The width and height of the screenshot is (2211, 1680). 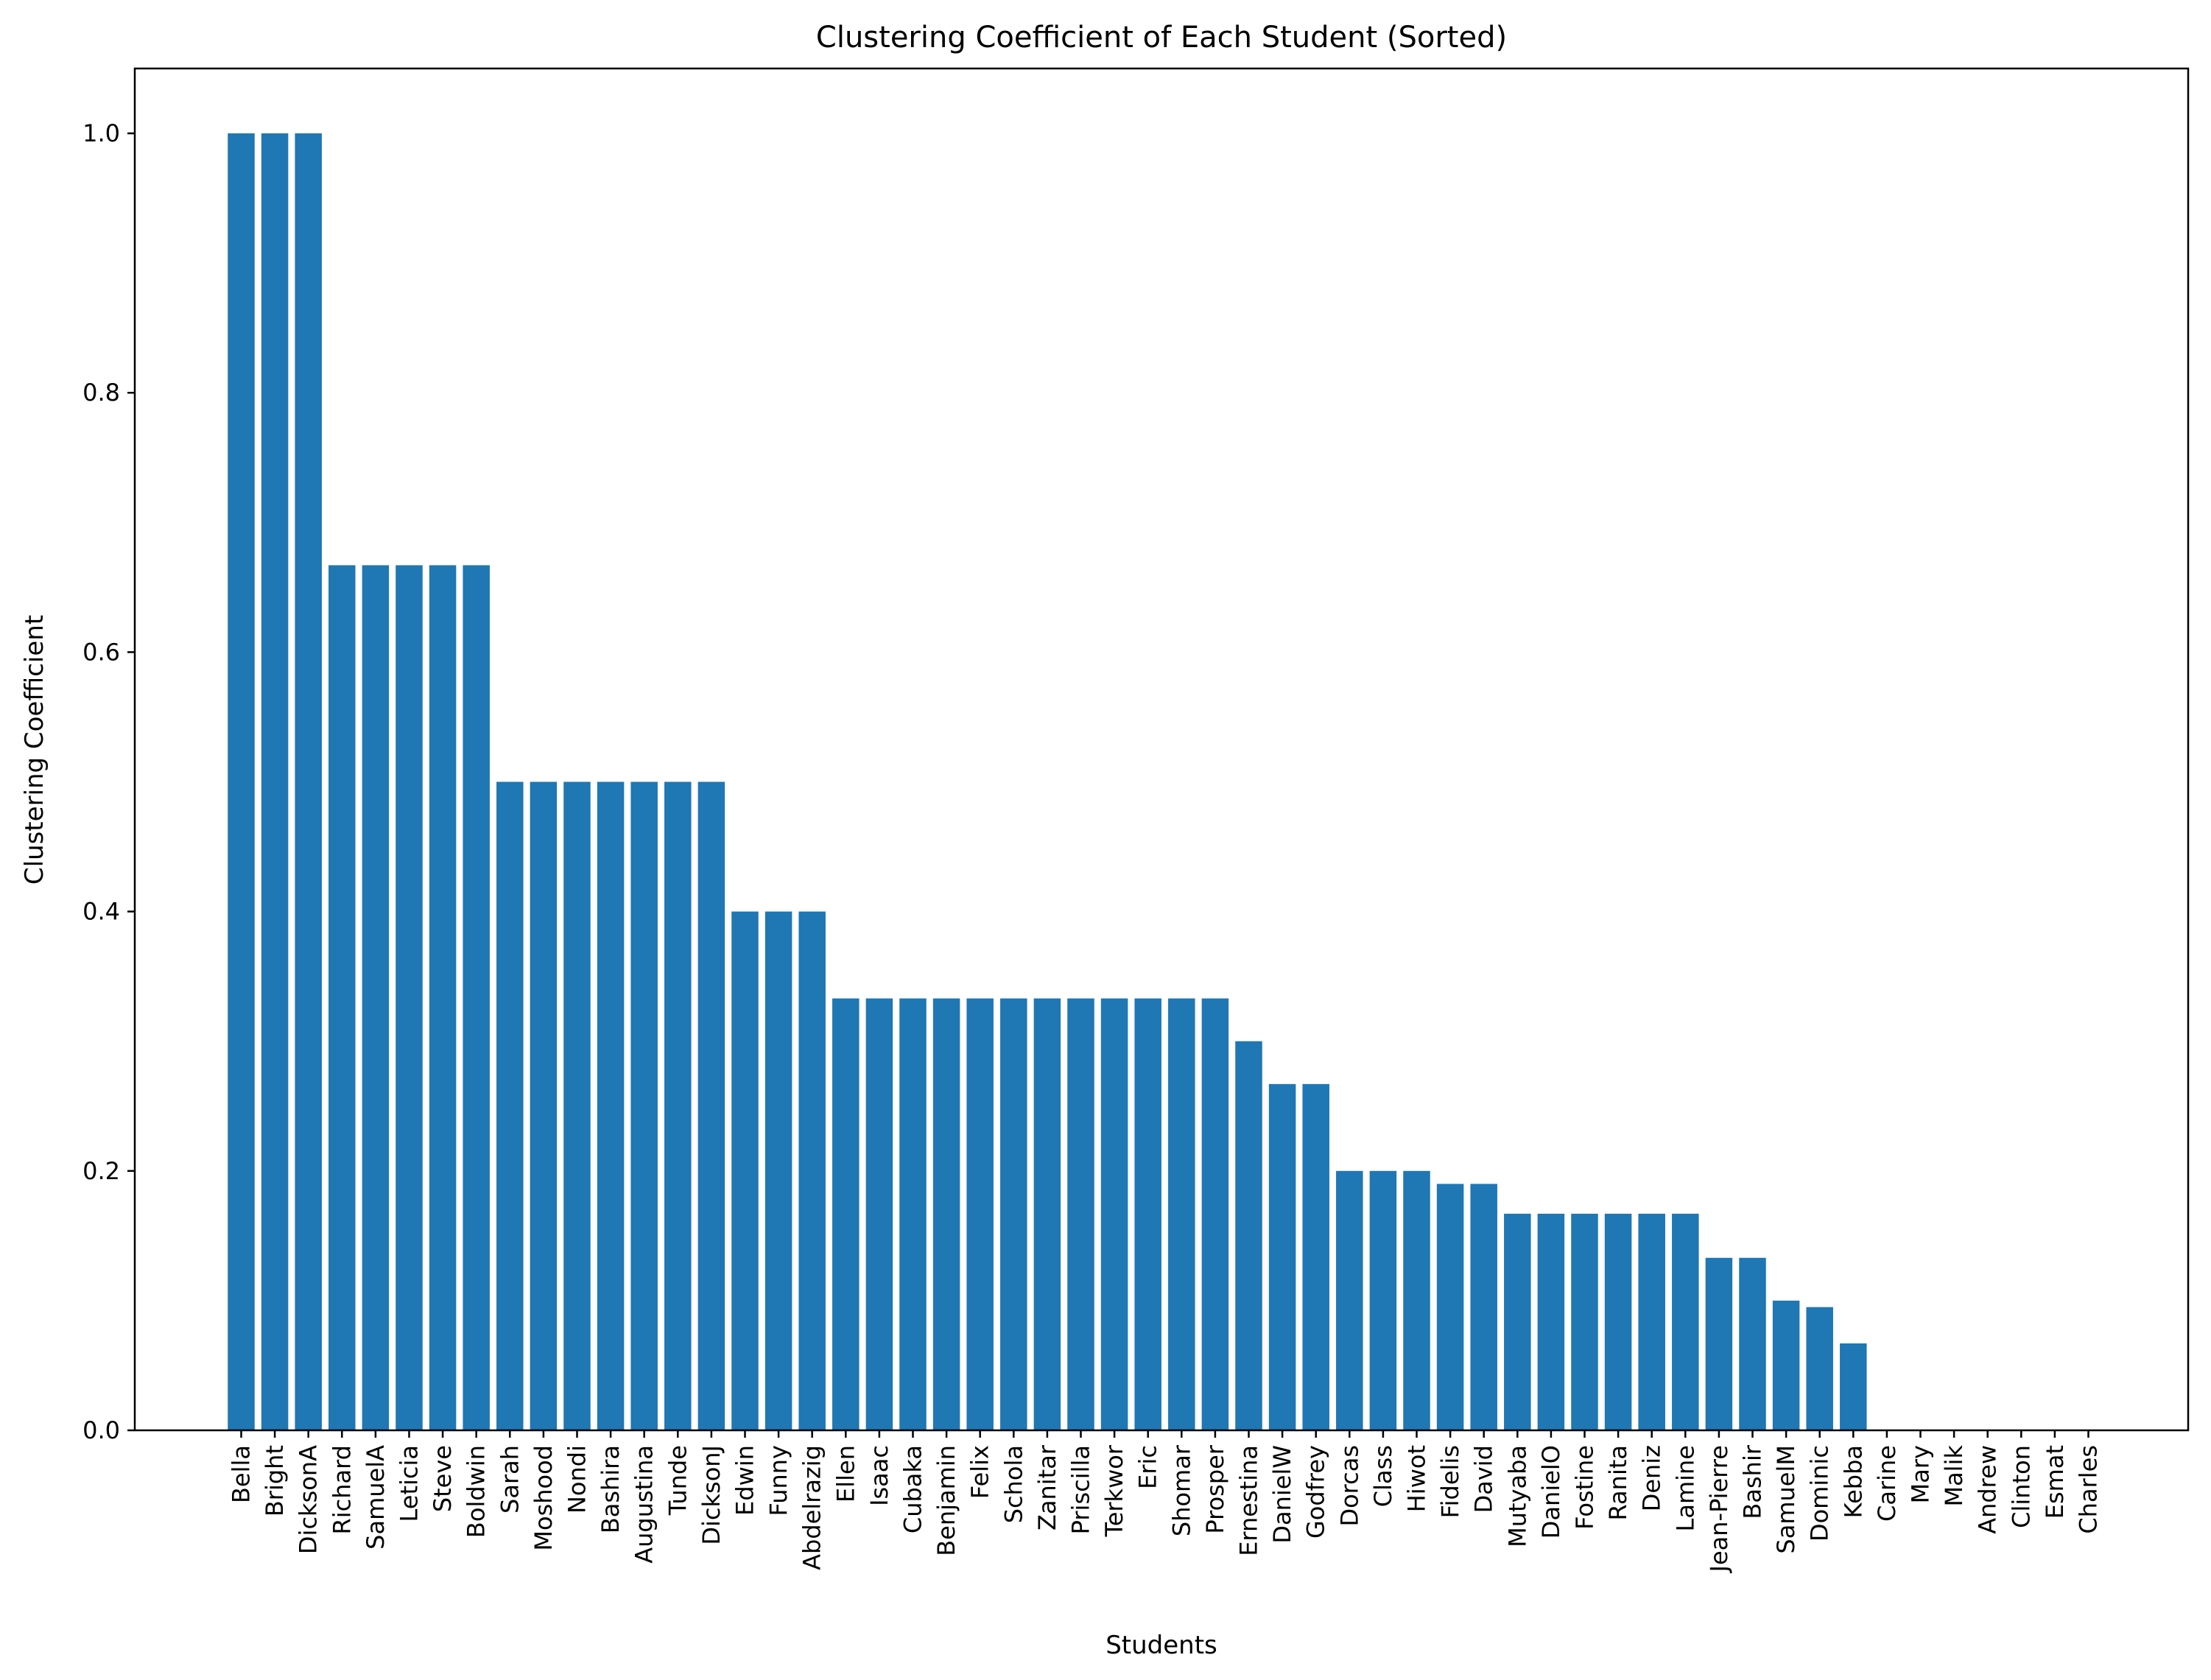 What do you see at coordinates (1786, 1500) in the screenshot?
I see `x-tick-label: SamuelM` at bounding box center [1786, 1500].